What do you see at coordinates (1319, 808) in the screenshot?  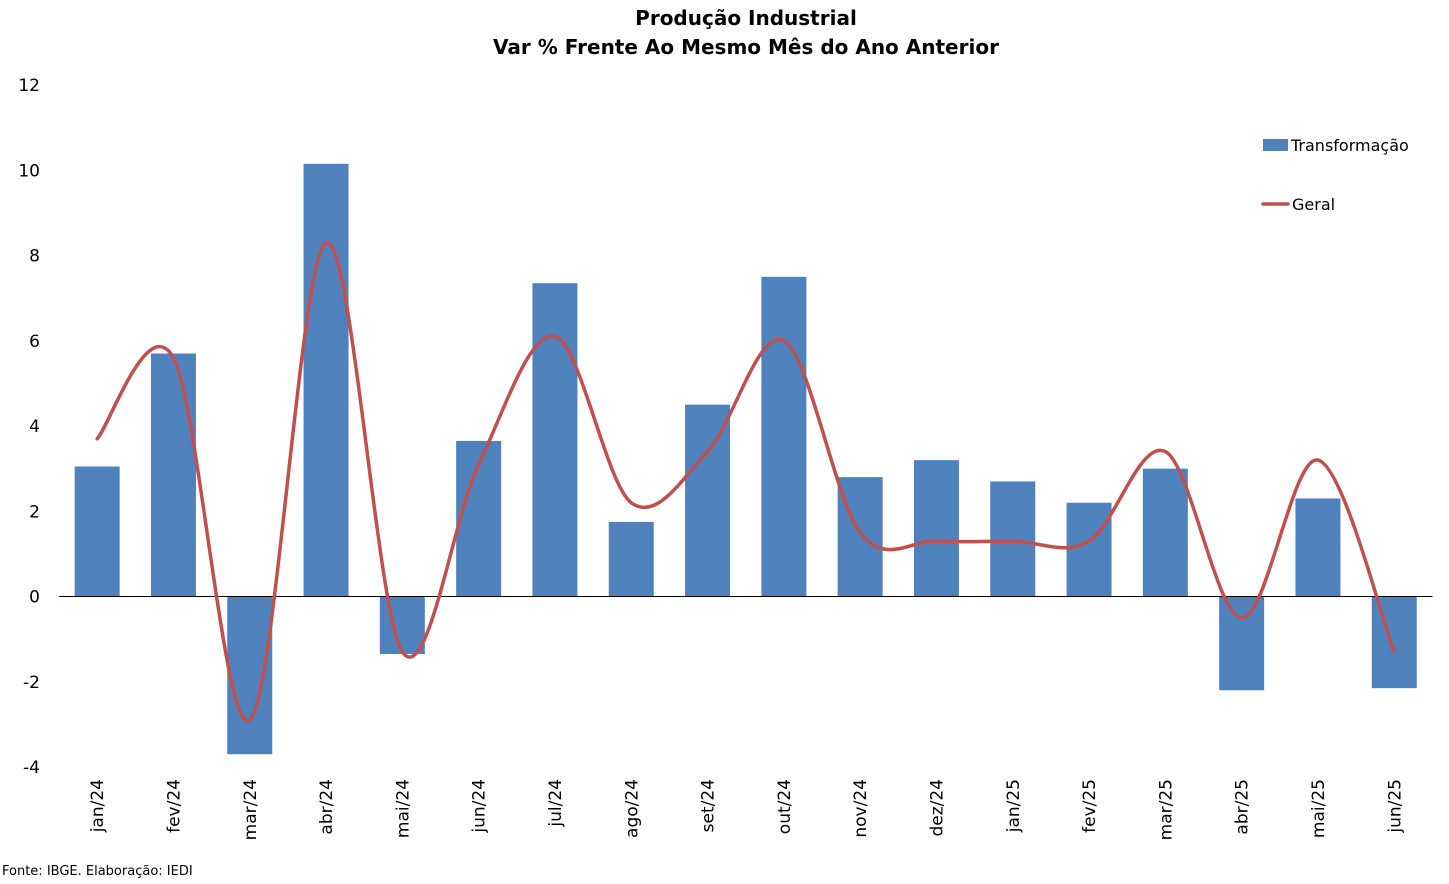 I see `x-tick-label: mai/25` at bounding box center [1319, 808].